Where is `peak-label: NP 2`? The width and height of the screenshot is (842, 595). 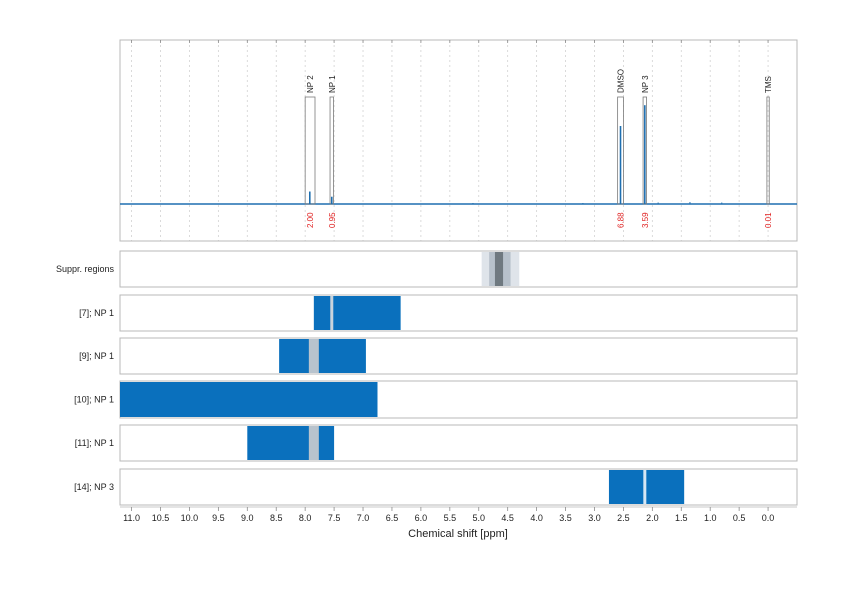
peak-label: NP 2 is located at coordinates (310, 84).